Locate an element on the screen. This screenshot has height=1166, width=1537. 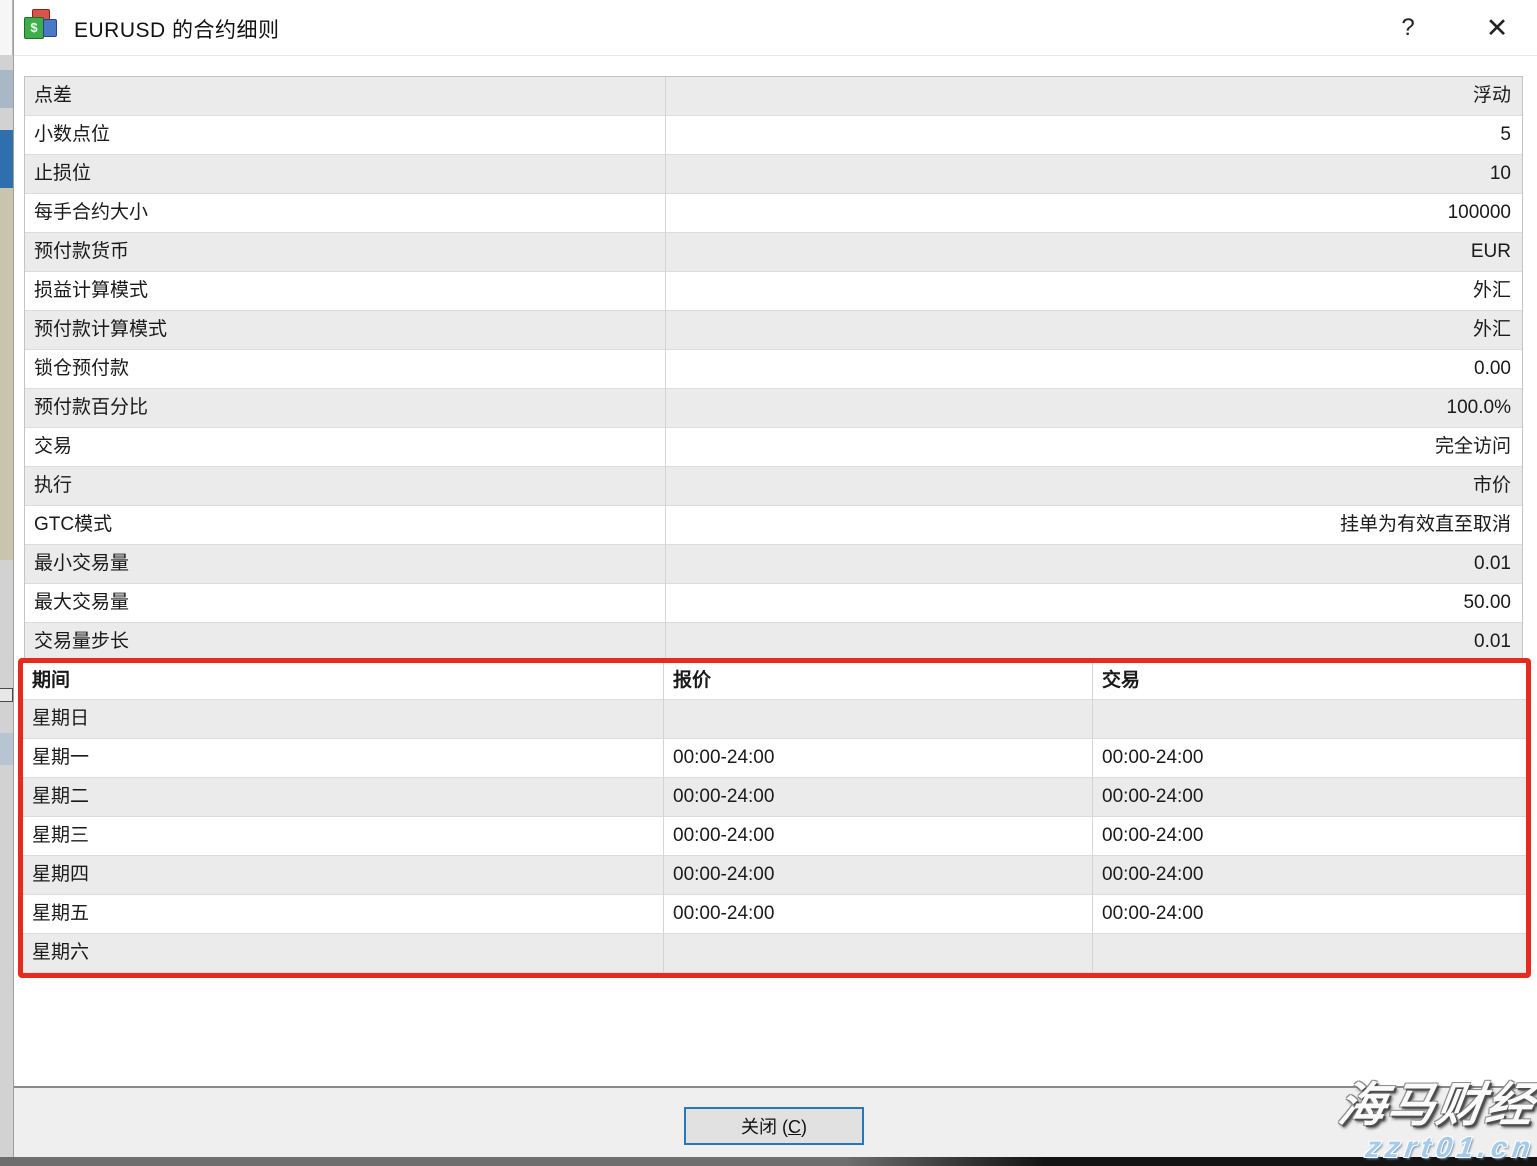
table-row: 星期三 00:00-24:00 00:00-24:00 is located at coordinates (774, 836).